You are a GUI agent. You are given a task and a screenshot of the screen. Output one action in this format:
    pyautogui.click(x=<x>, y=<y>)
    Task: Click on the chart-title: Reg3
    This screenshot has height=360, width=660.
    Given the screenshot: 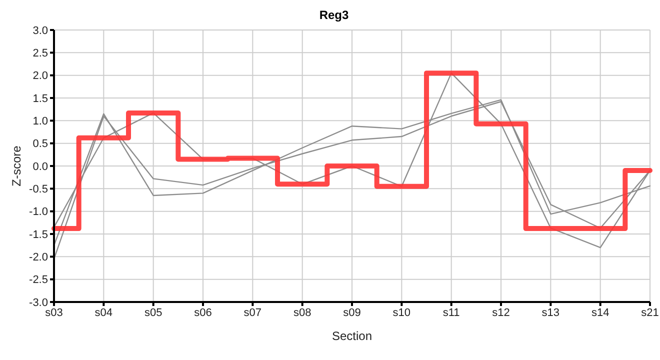 What is the action you would take?
    pyautogui.click(x=334, y=16)
    